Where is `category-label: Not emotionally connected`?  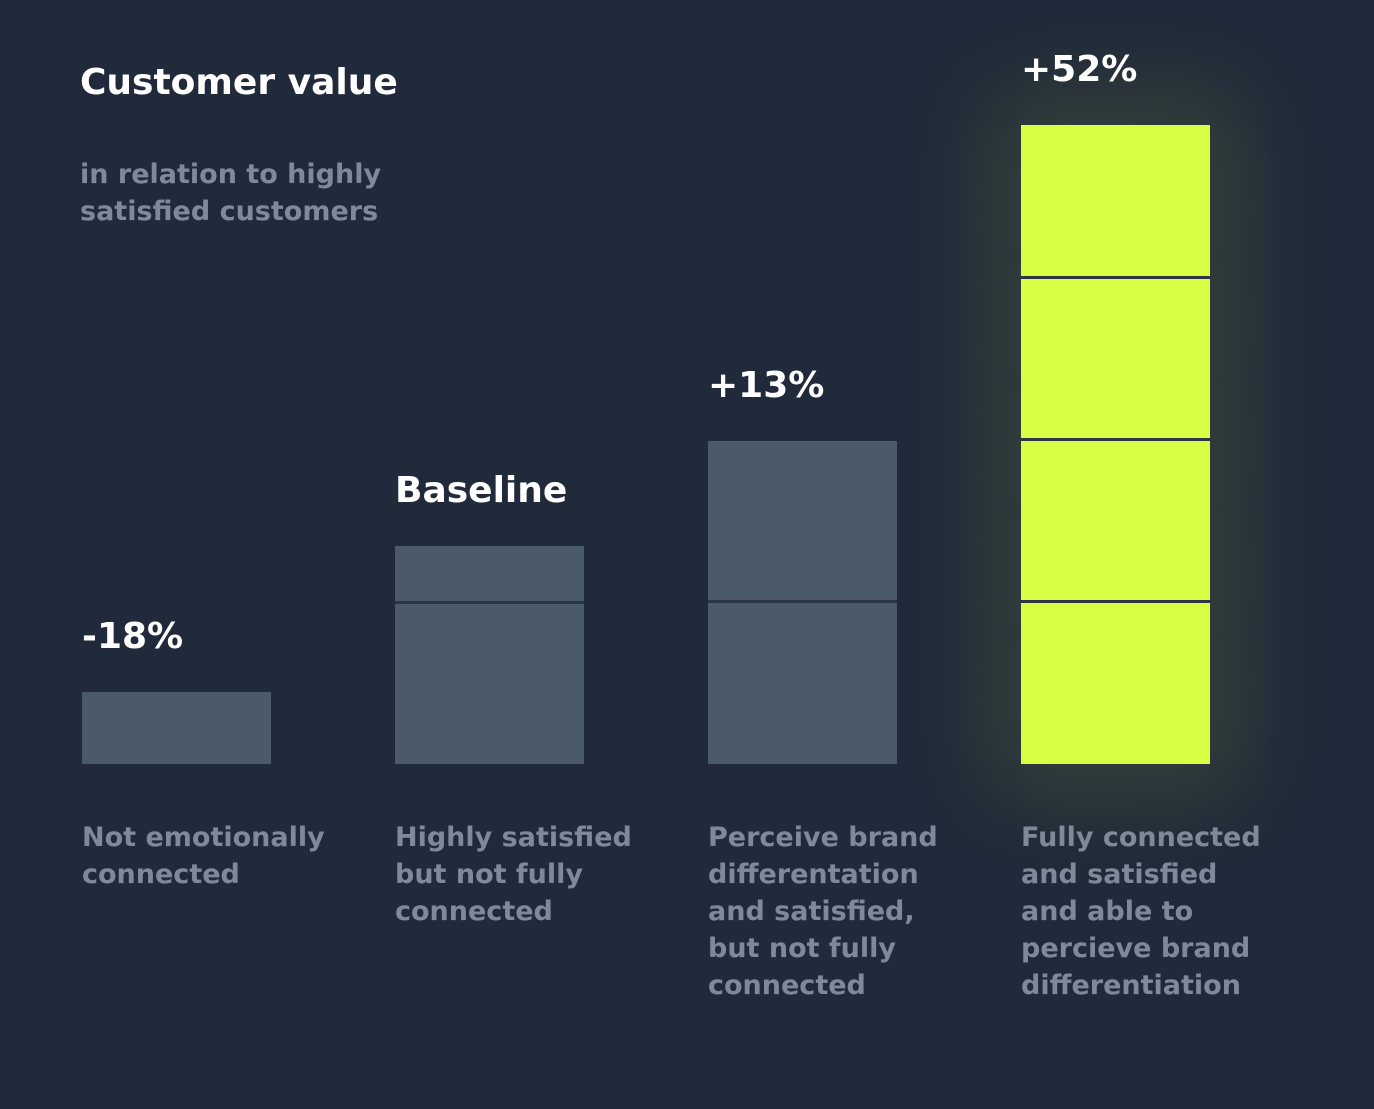
category-label: Not emotionally connected is located at coordinates (203, 856).